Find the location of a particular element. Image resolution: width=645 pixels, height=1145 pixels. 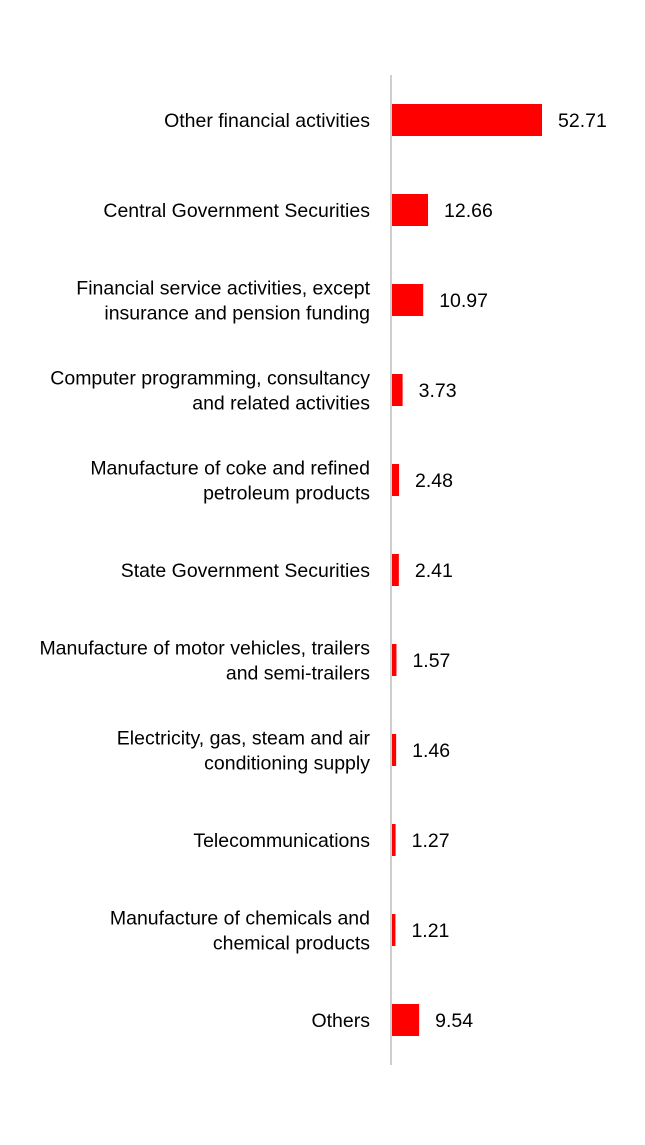

category-label: conditioning supply is located at coordinates (287, 764).